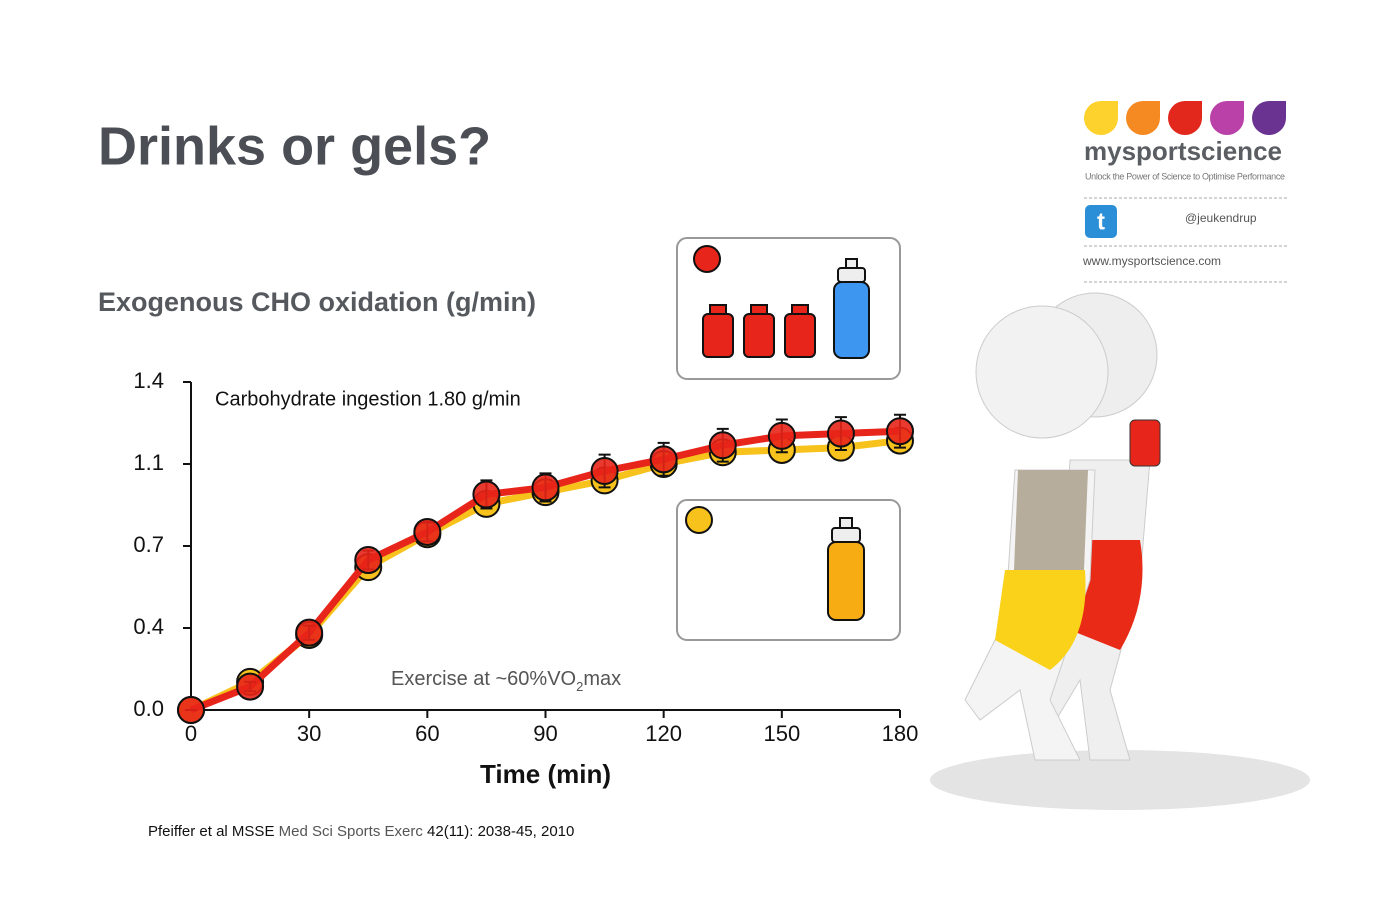 This screenshot has height=910, width=1400. Describe the element at coordinates (1221, 218) in the screenshot. I see `twitter-handle: @jeukendrup` at that location.